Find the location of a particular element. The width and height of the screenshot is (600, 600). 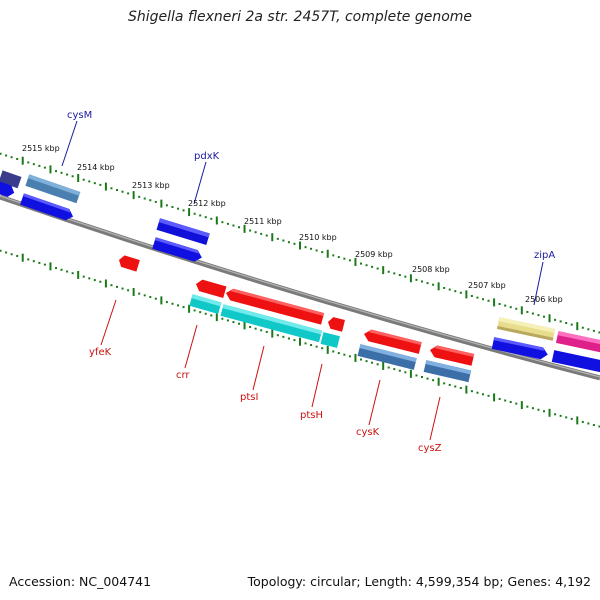

gene-label-ptsI: ptsI is located at coordinates (249, 397).